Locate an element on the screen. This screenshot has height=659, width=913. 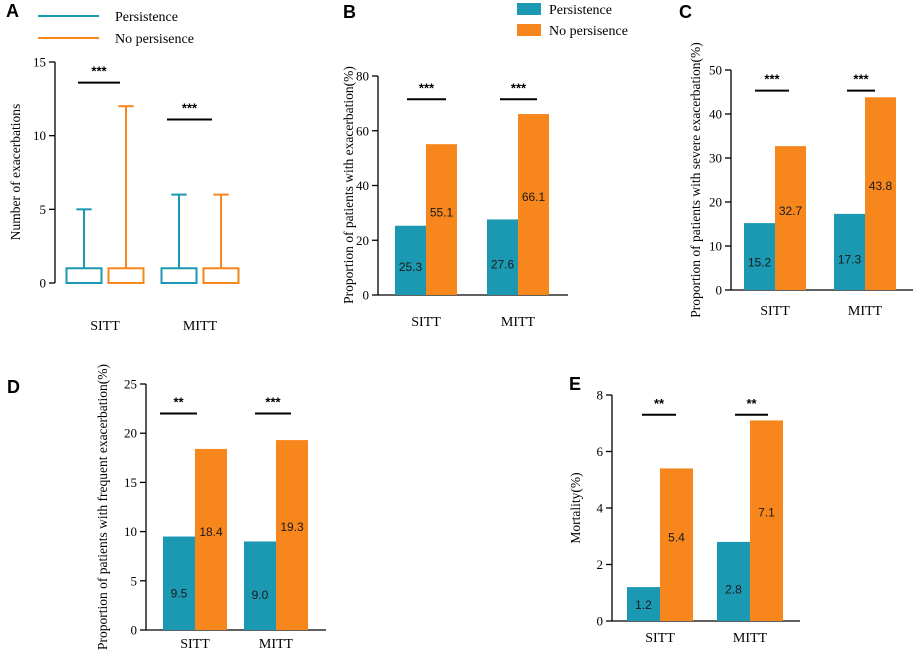
panel-c-label: C is located at coordinates (685, 12).